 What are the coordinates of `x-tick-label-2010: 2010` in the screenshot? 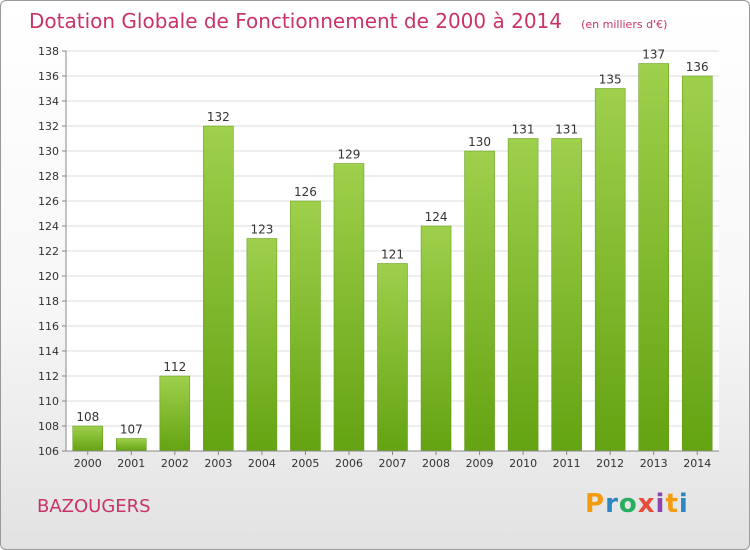 It's located at (523, 463).